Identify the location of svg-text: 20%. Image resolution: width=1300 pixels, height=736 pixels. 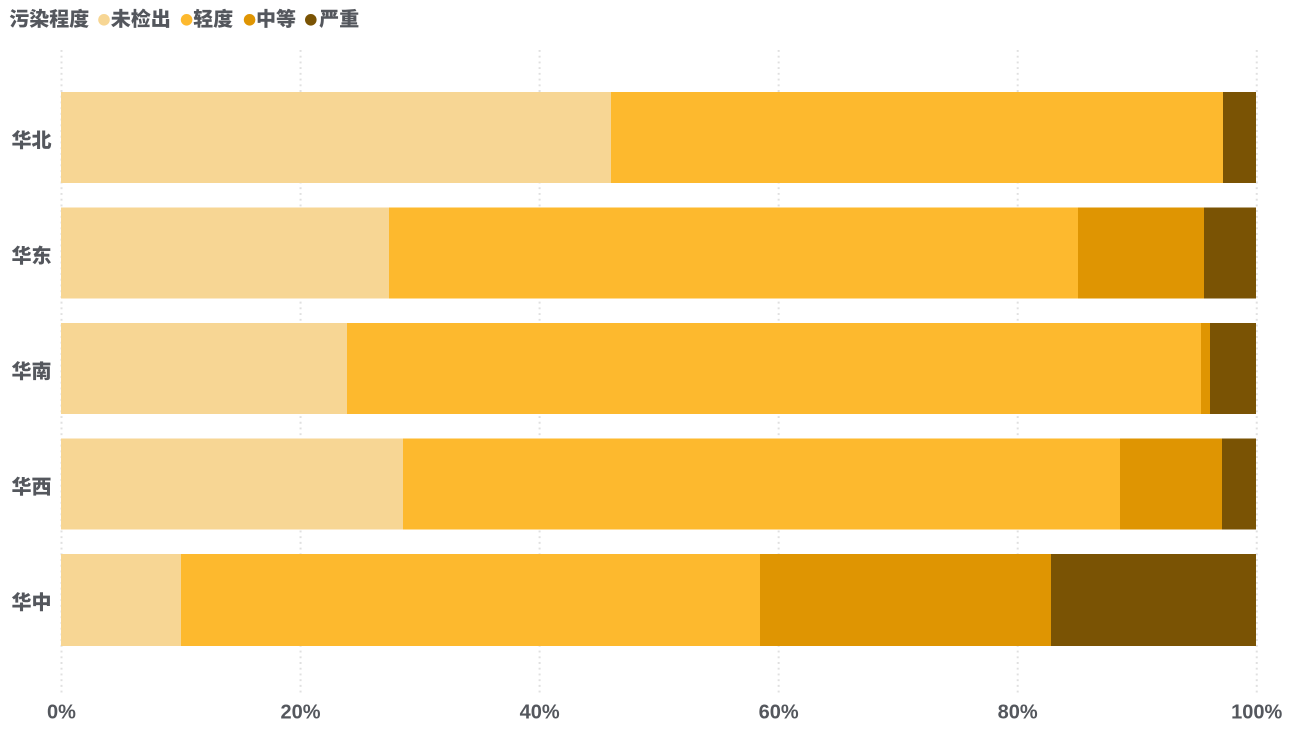
(301, 713).